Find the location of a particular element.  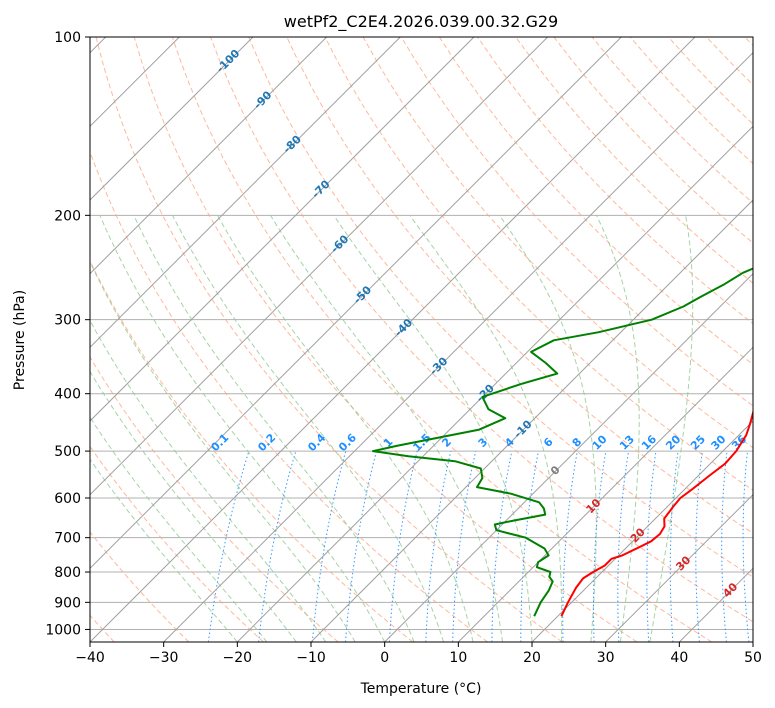

x-tick-label: 40 is located at coordinates (679, 658).